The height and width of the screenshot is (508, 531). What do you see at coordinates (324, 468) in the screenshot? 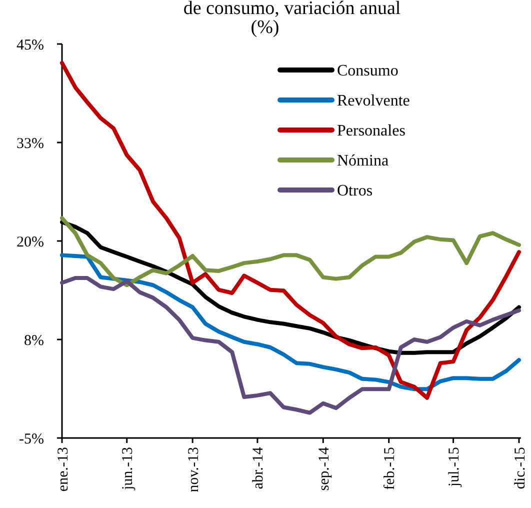
I see `x-tick-label: sep.-14` at bounding box center [324, 468].